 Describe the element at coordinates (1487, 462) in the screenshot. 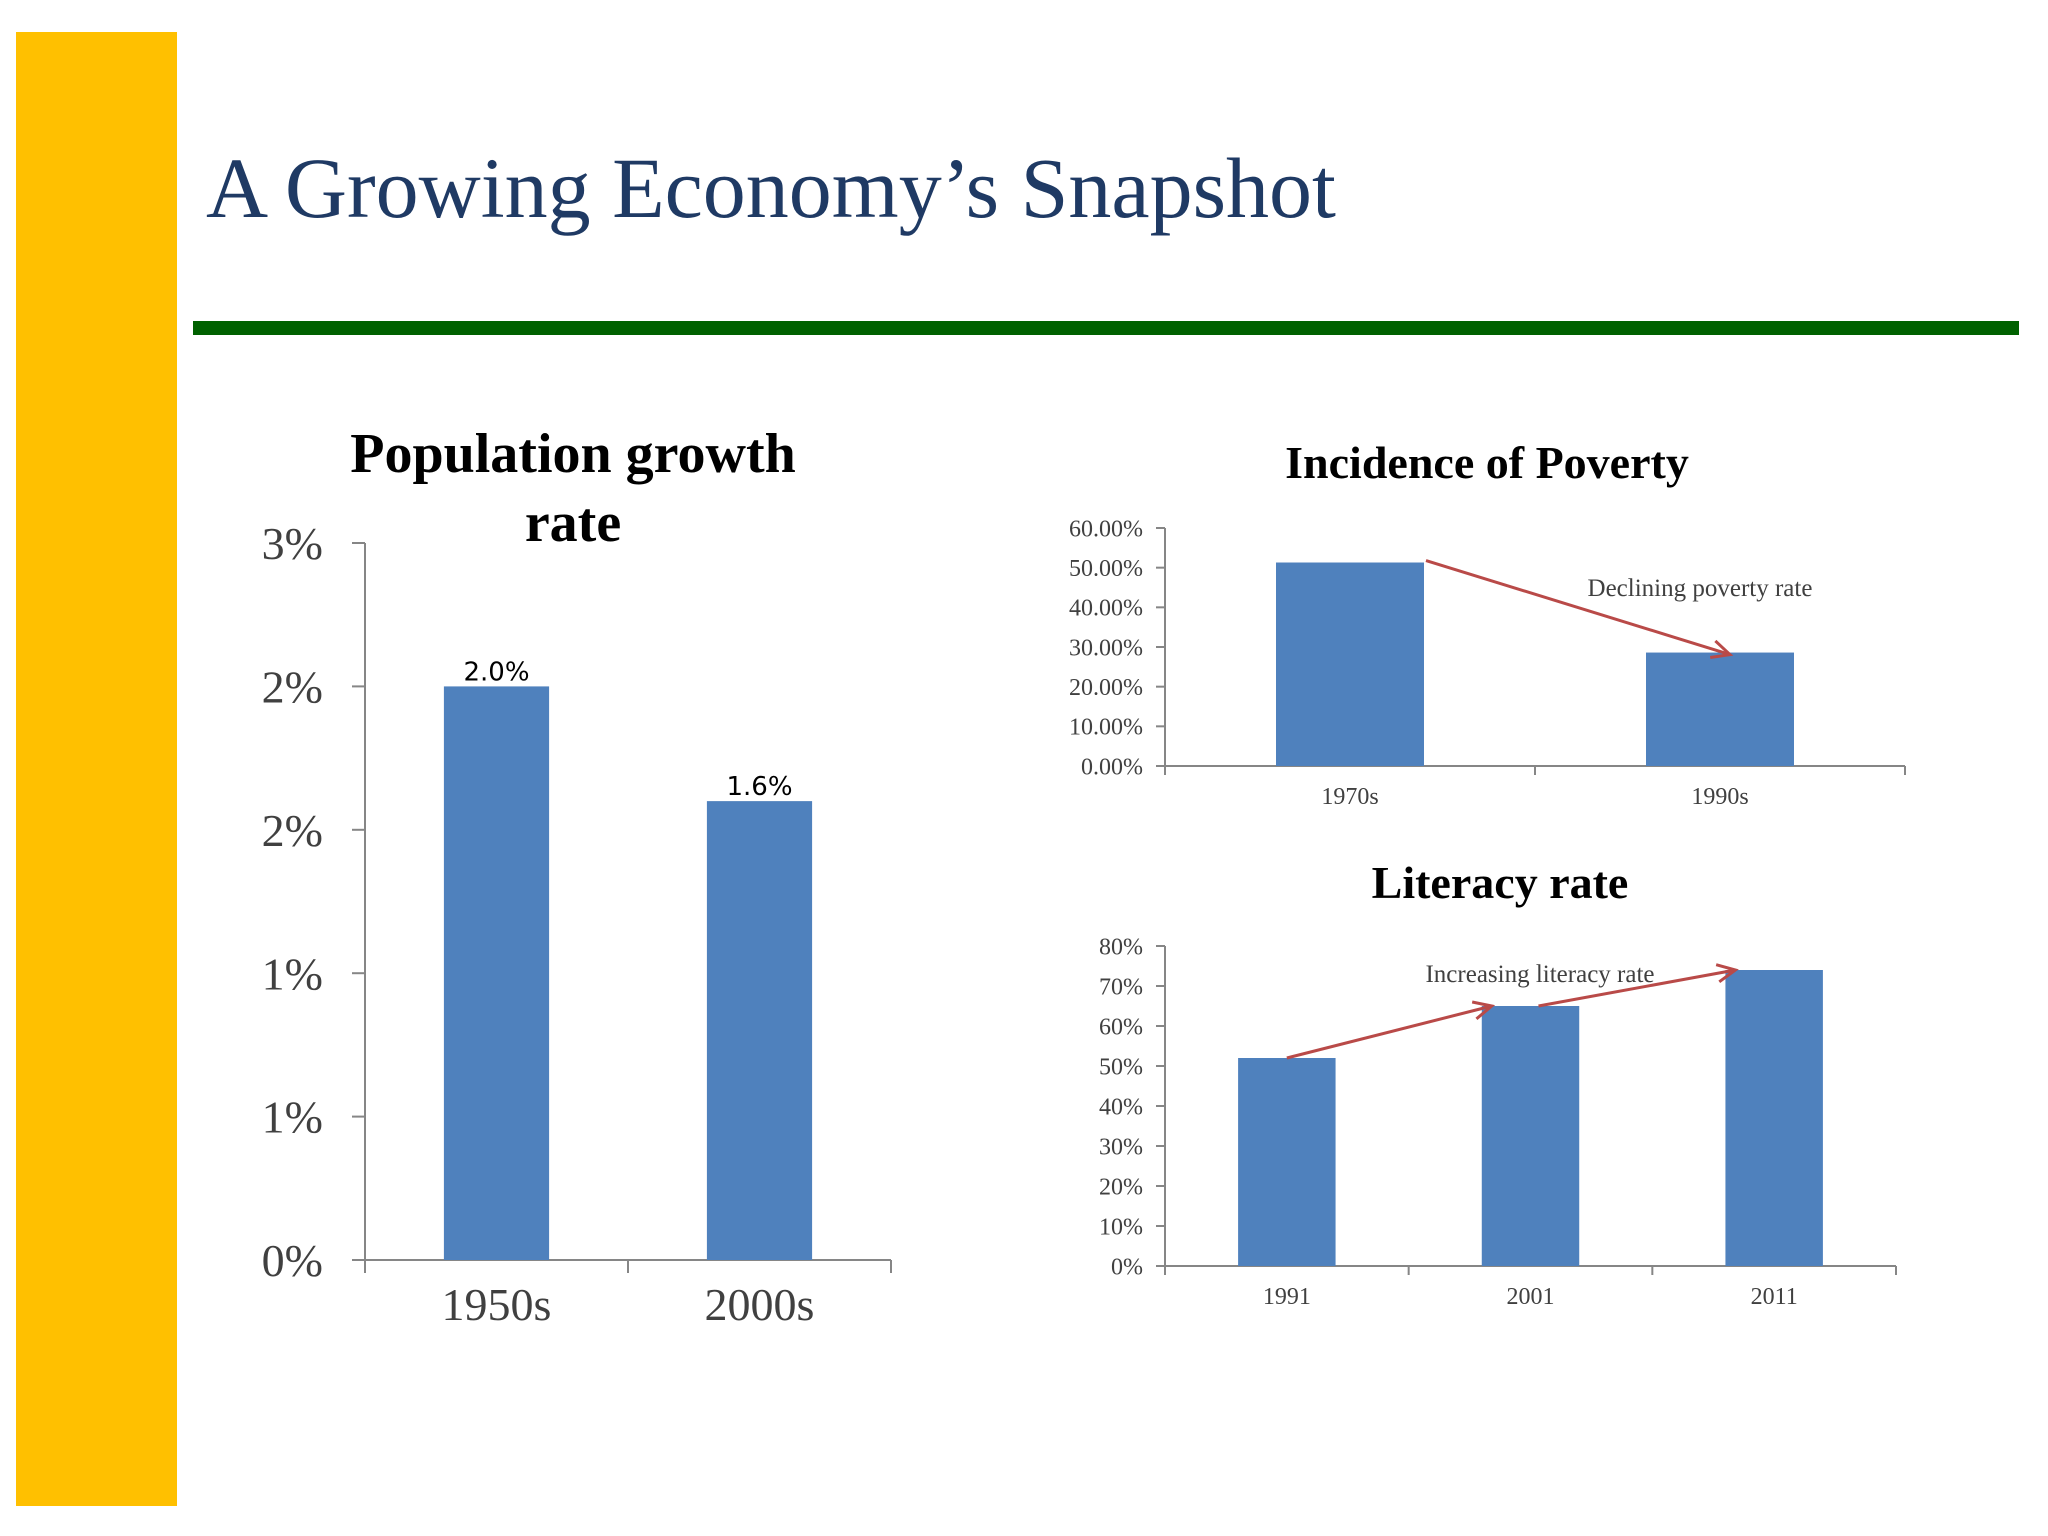

I see `chart-title: Incidence of Poverty` at that location.